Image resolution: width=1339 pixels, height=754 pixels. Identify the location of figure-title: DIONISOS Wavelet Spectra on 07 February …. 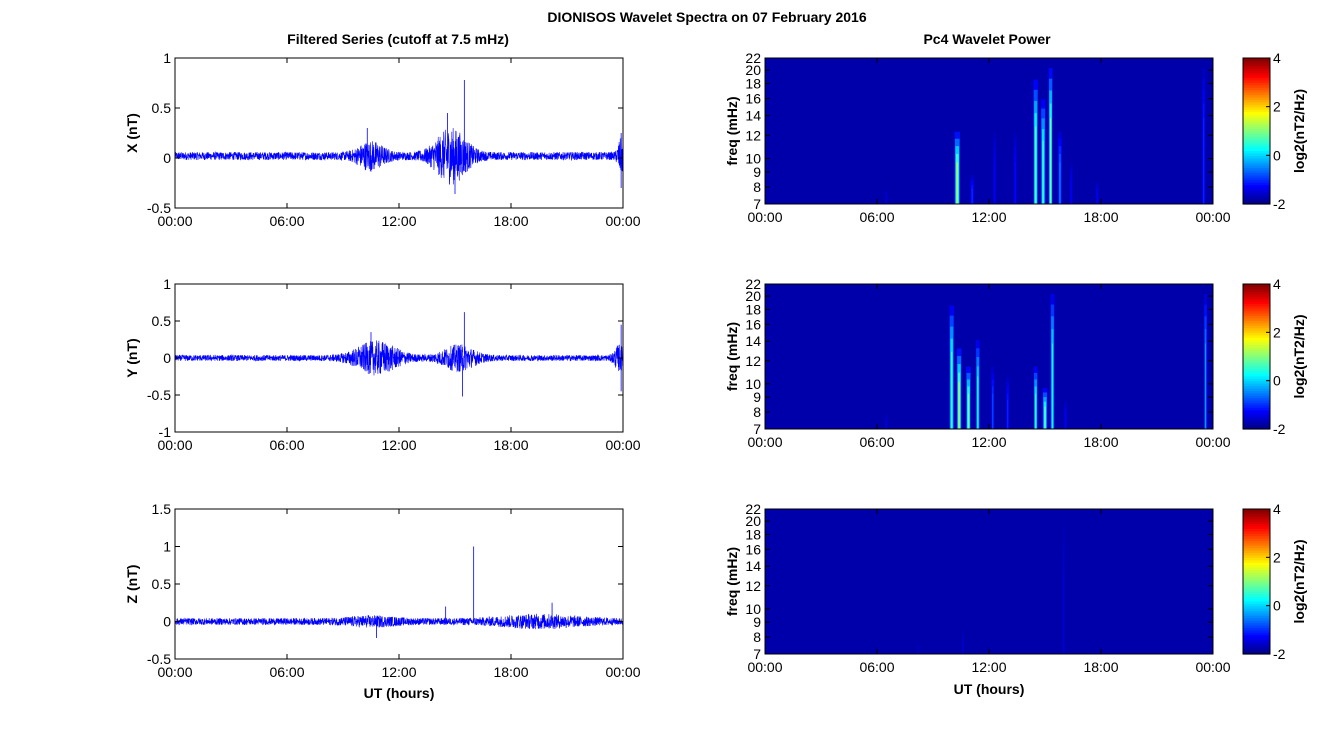
(706, 17).